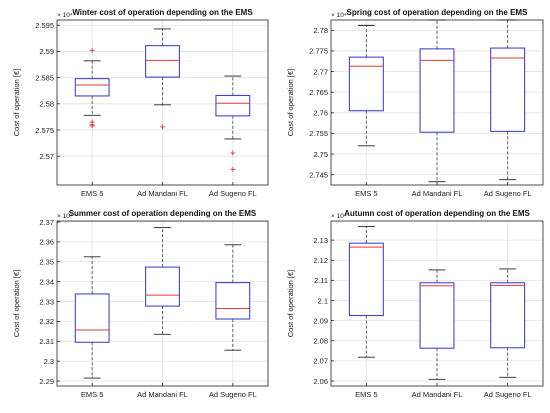 This screenshot has width=550, height=413. I want to click on y-tick-label: 2.78, so click(320, 30).